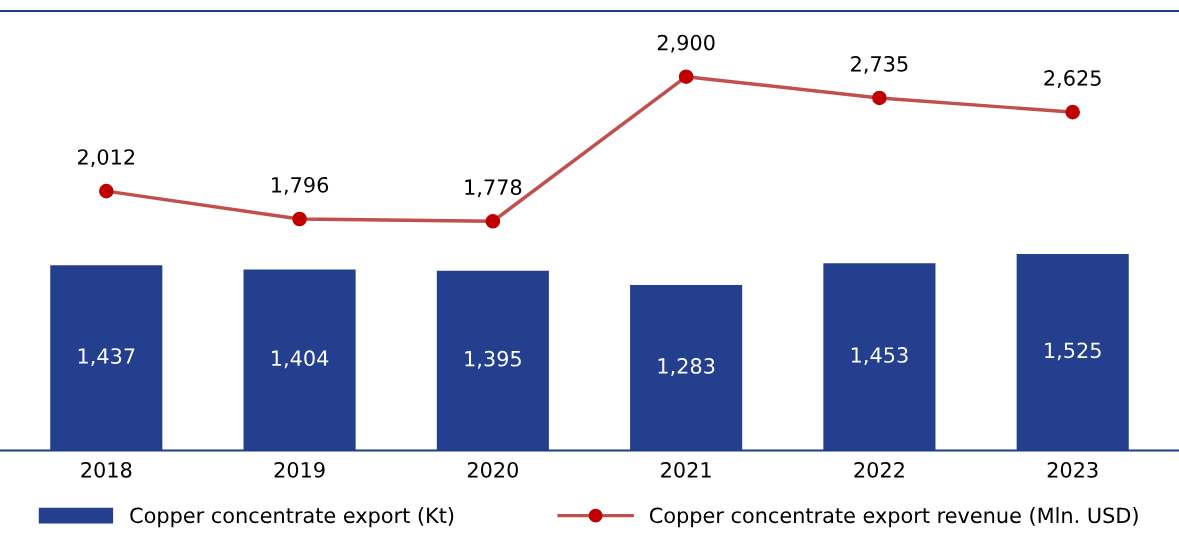 The image size is (1179, 546). Describe the element at coordinates (686, 367) in the screenshot. I see `data-label: 1,283` at that location.